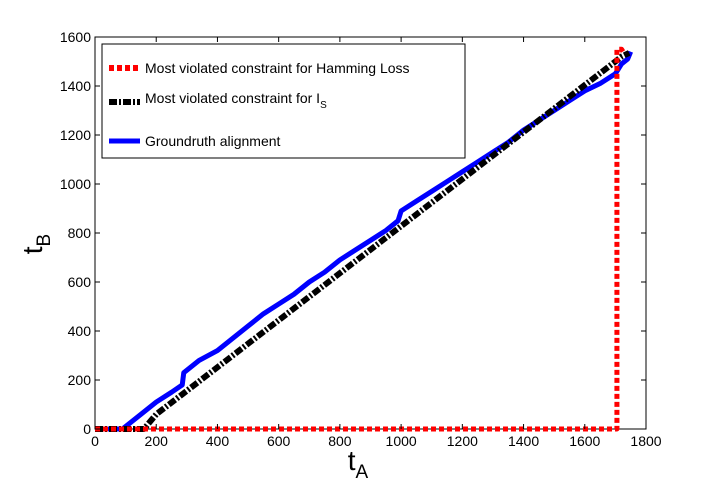  What do you see at coordinates (232, 98) in the screenshot?
I see `legend-label-is-main: Most violated constraint for I` at bounding box center [232, 98].